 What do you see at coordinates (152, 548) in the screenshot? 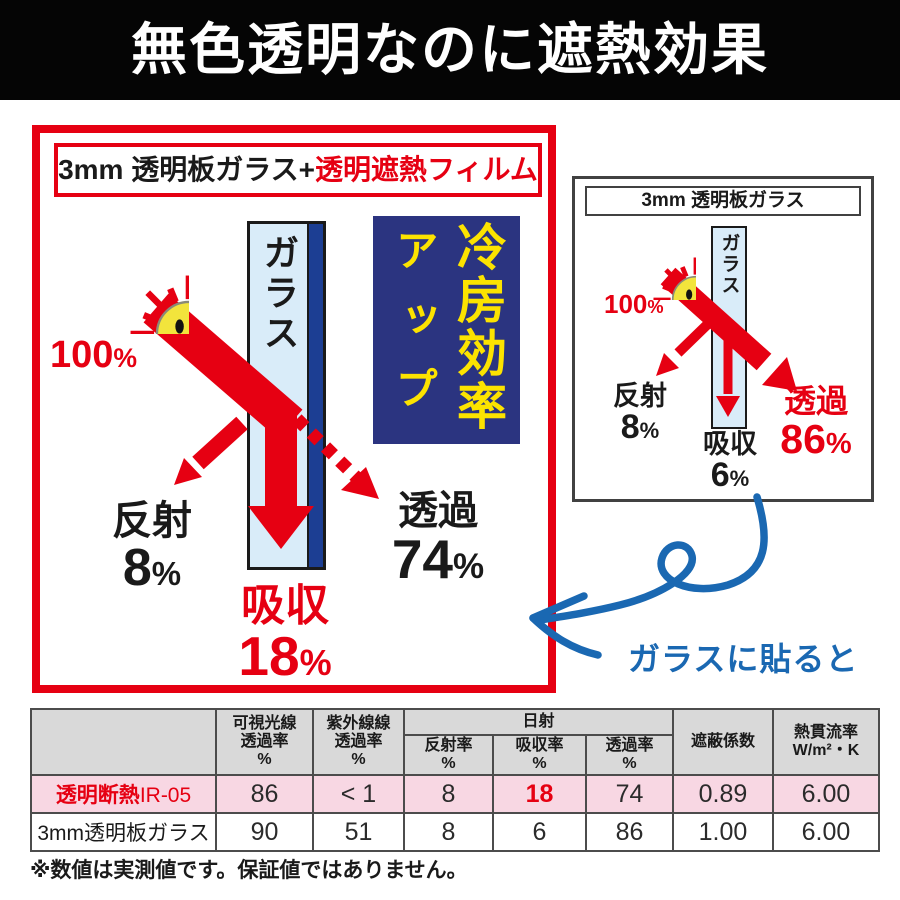
I see `reflection-label-left: 反射 8%` at bounding box center [152, 548].